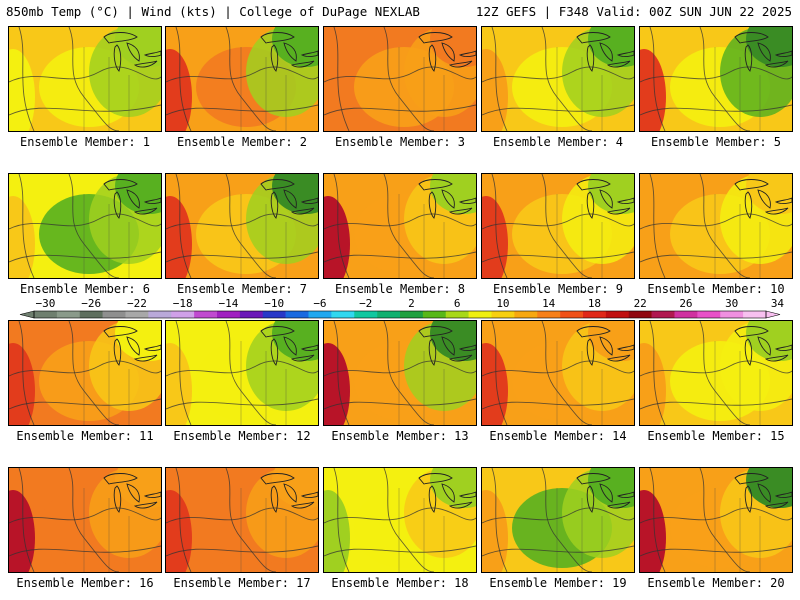  What do you see at coordinates (229, 303) in the screenshot?
I see `colorbar-tick-label: −14` at bounding box center [229, 303].